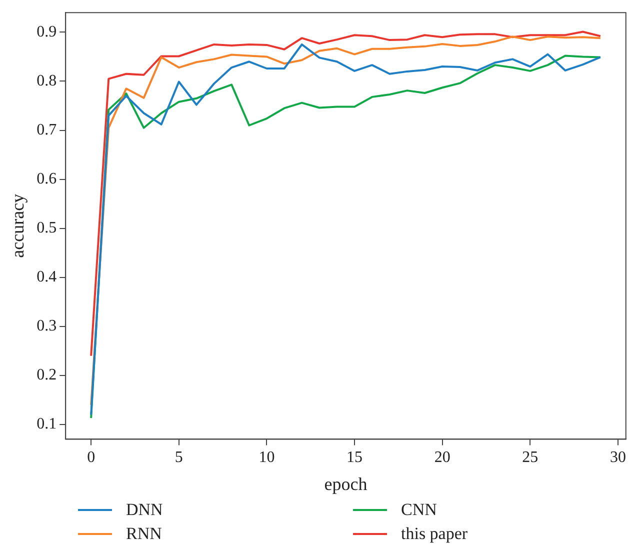 The height and width of the screenshot is (554, 629). What do you see at coordinates (46, 129) in the screenshot?
I see `y-tick-label: 0.7` at bounding box center [46, 129].